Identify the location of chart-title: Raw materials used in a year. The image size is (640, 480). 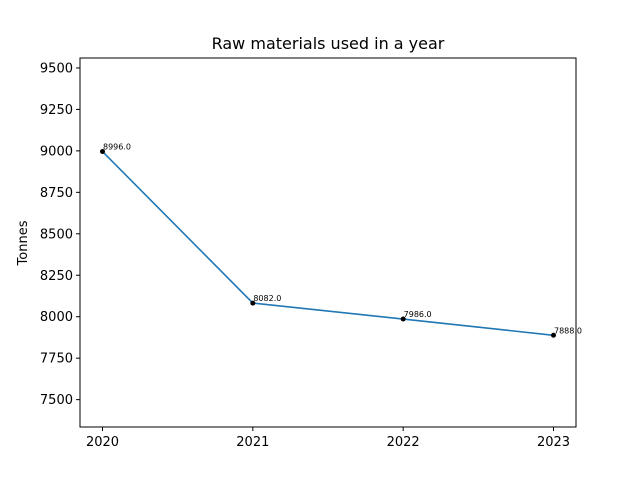
(328, 43).